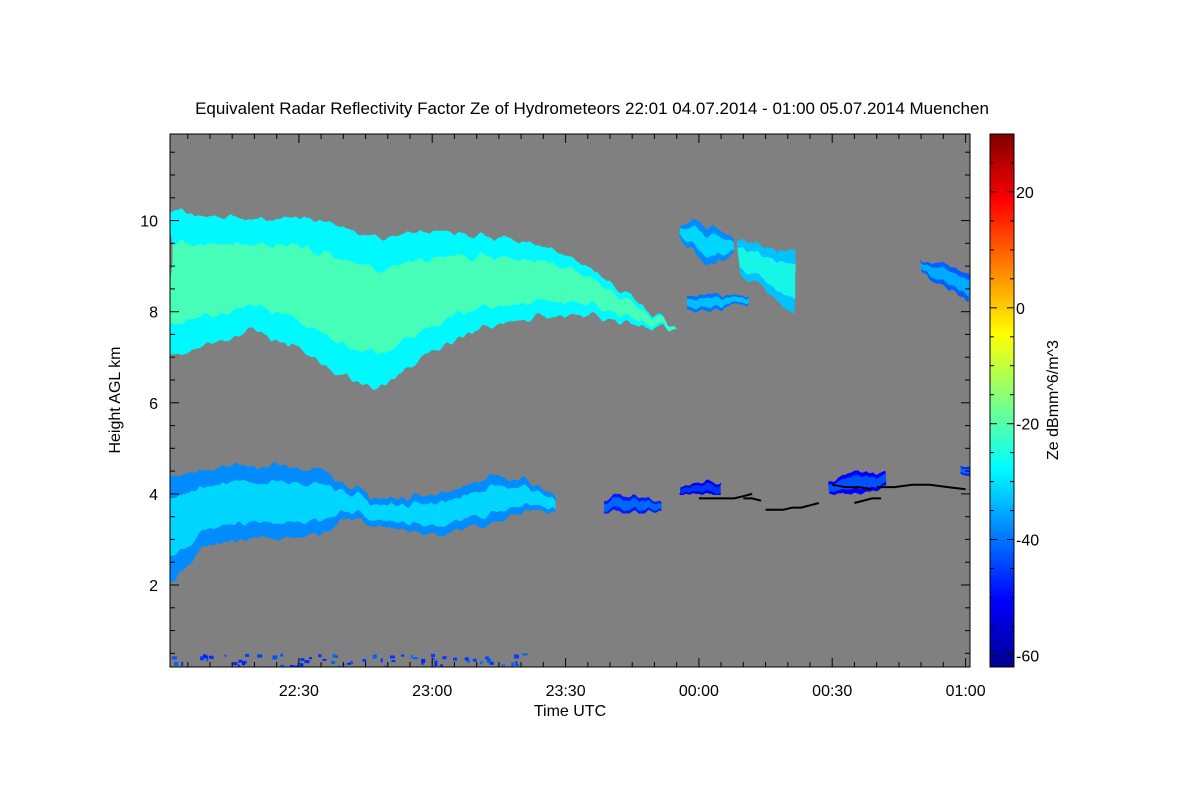  Describe the element at coordinates (719, 301) in the screenshot. I see `upper-fragment-b-core` at that location.